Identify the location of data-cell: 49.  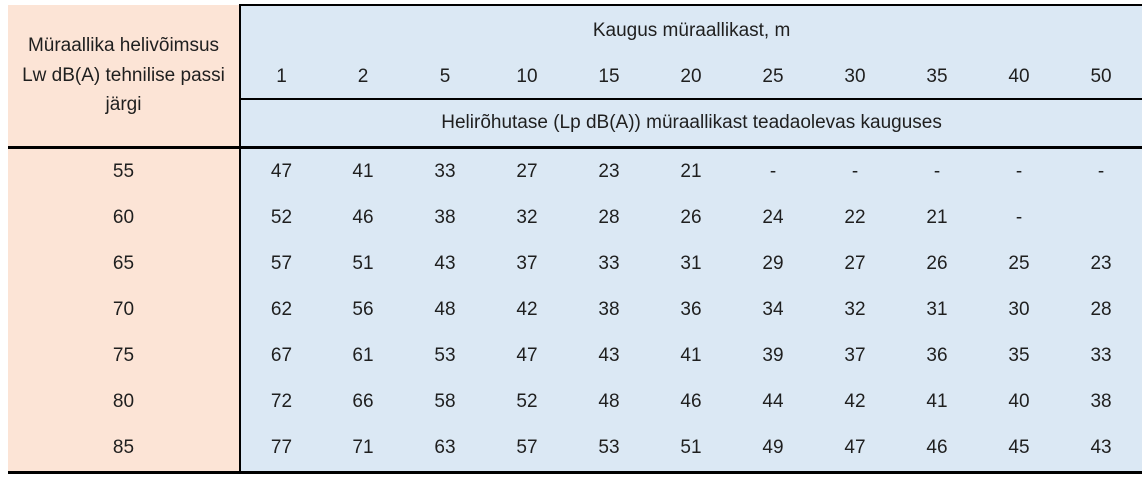
(773, 449).